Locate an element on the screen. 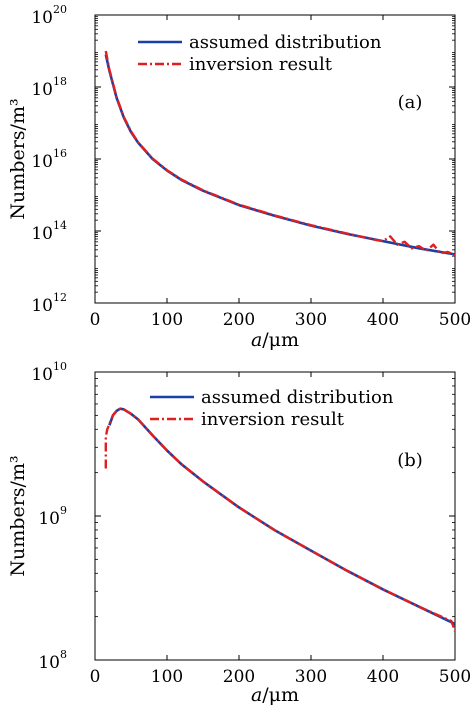 The image size is (474, 708). y-tick-label: 10¹⁶ is located at coordinates (49, 159).